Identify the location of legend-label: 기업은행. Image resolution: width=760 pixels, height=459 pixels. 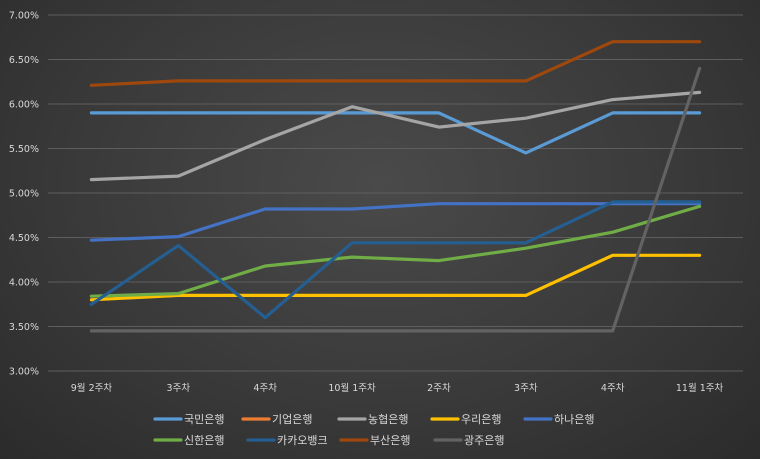
(292, 419).